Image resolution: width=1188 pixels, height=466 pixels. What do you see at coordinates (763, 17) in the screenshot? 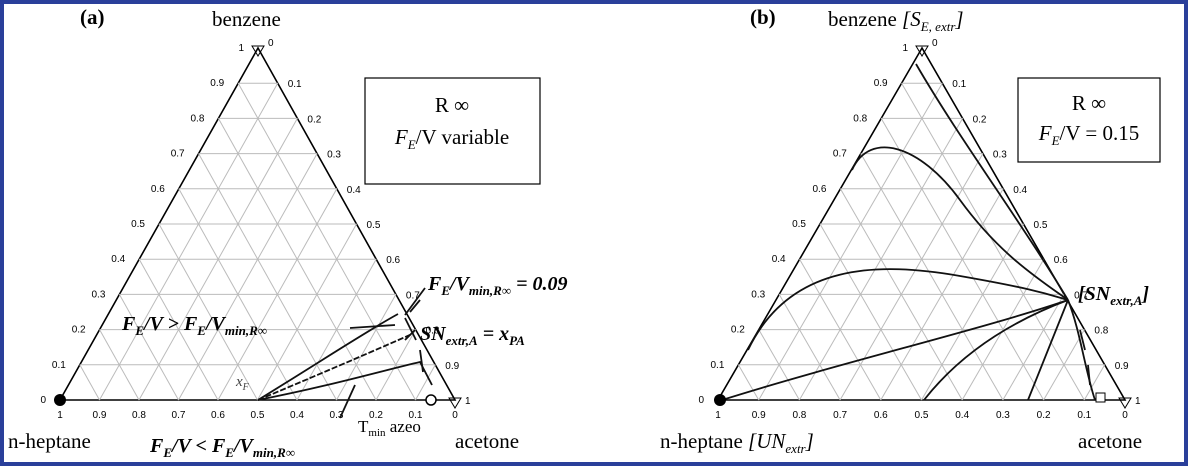
I see `panel-label: (b)` at bounding box center [763, 17].